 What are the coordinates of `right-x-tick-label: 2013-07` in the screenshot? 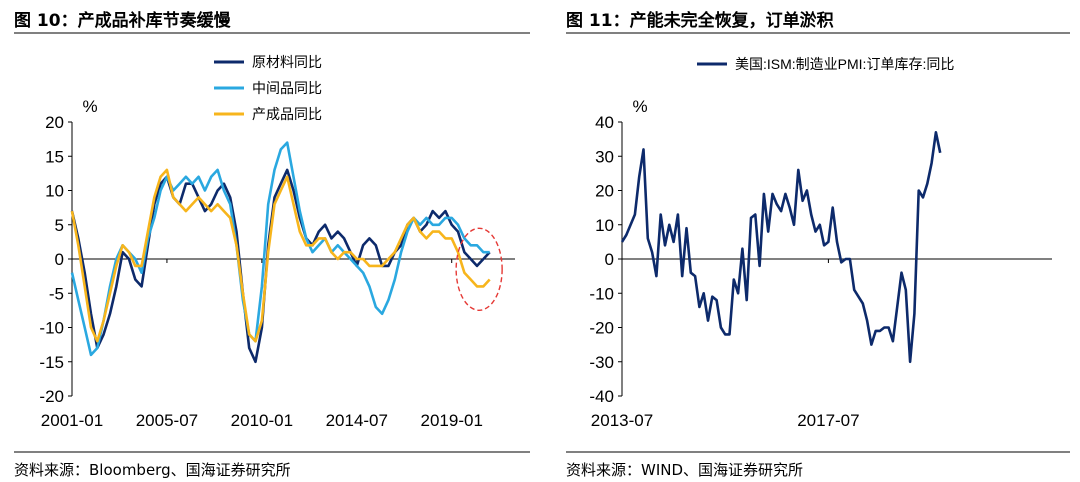 It's located at (622, 420).